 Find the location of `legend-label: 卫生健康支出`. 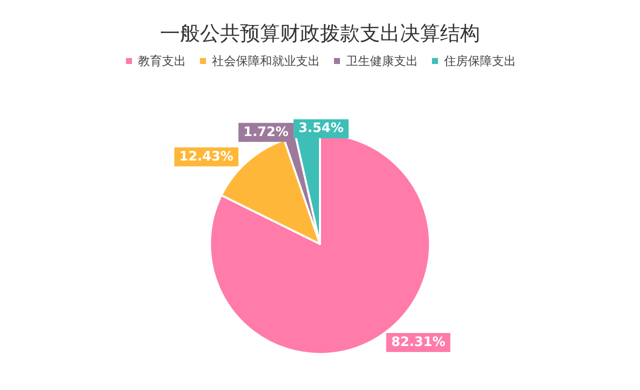

legend-label: 卫生健康支出 is located at coordinates (382, 61).